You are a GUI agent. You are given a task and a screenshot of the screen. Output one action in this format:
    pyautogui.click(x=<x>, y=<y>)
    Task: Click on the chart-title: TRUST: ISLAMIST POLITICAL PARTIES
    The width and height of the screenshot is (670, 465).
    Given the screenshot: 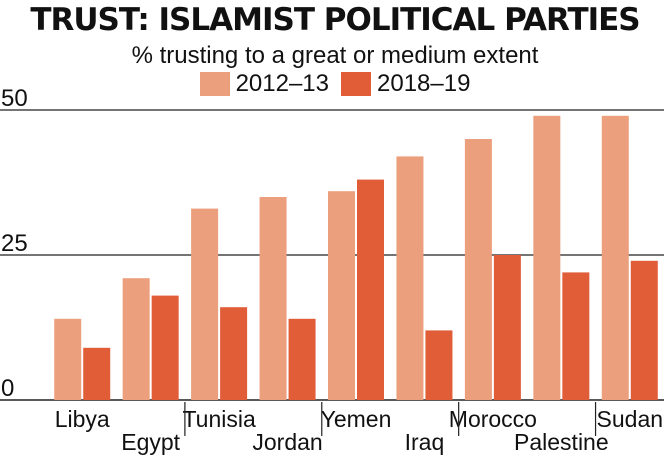 What is the action you would take?
    pyautogui.click(x=335, y=20)
    